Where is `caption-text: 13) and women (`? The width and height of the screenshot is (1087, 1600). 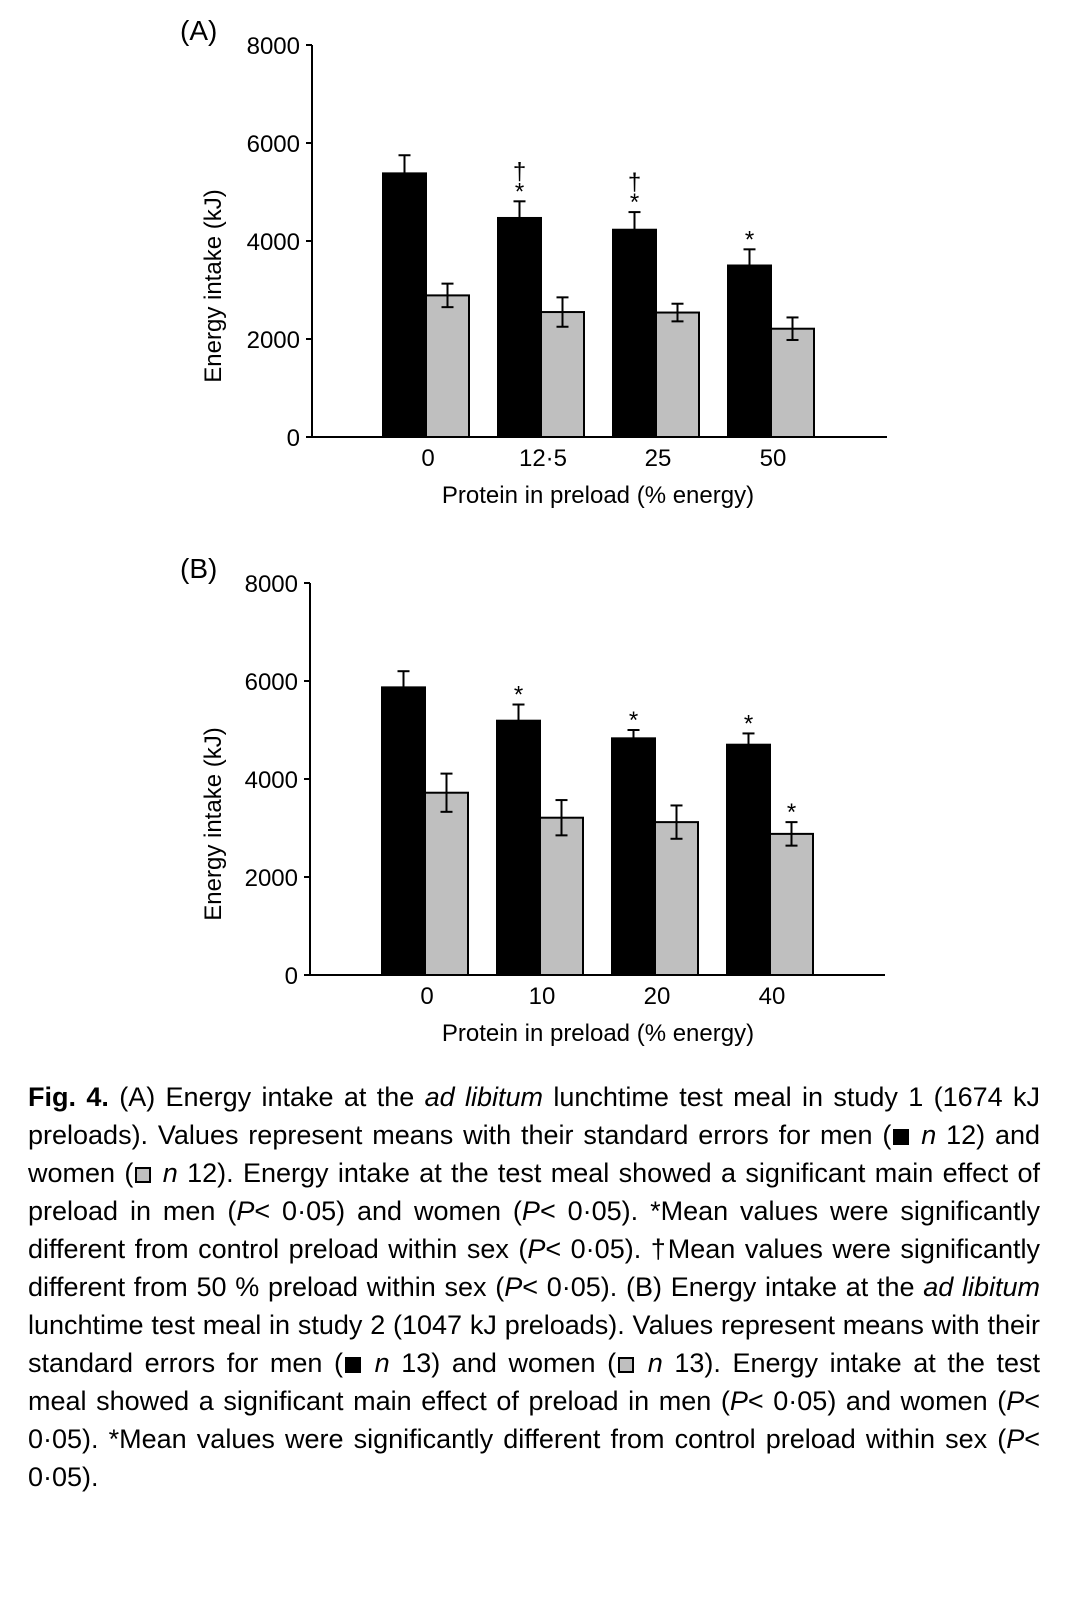 caption-text: 13) and women ( is located at coordinates (503, 1363).